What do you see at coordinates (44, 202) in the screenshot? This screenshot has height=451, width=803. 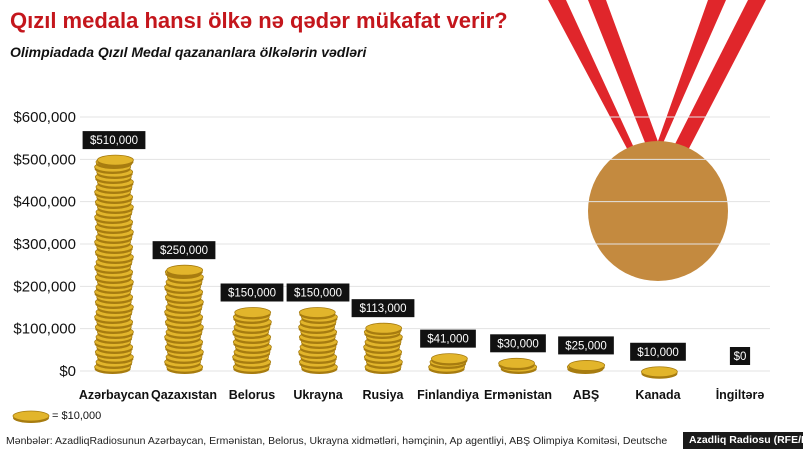 I see `y-tick-label: $400,000` at bounding box center [44, 202].